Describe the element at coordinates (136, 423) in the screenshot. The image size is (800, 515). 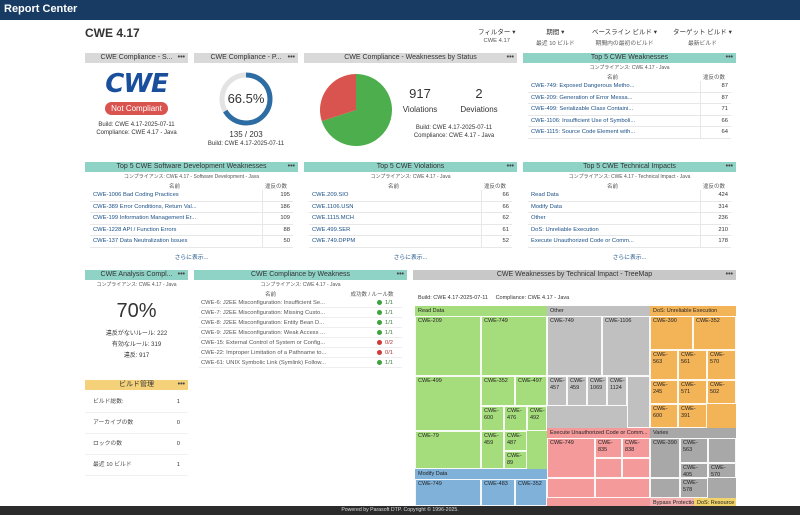
I see `archive-count-row: アーカイブの数 0` at that location.